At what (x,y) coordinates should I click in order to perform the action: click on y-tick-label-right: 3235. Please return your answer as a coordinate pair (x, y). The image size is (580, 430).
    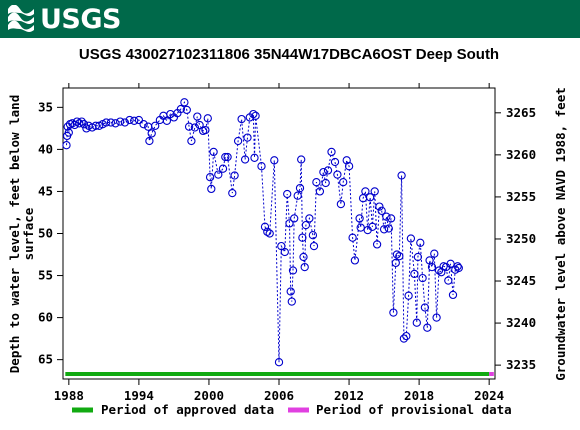
    Looking at the image, I should click on (521, 364).